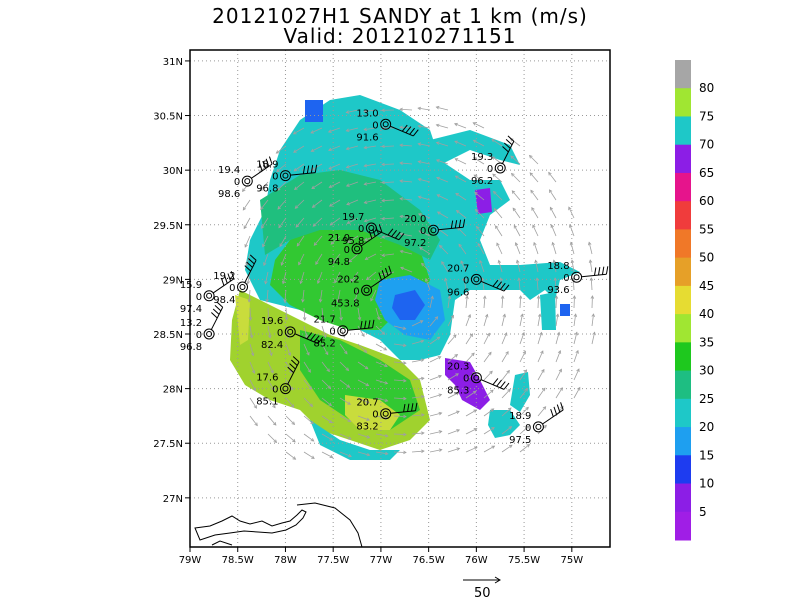 The image size is (800, 600). I want to click on lon-tick-label: 75W, so click(572, 560).